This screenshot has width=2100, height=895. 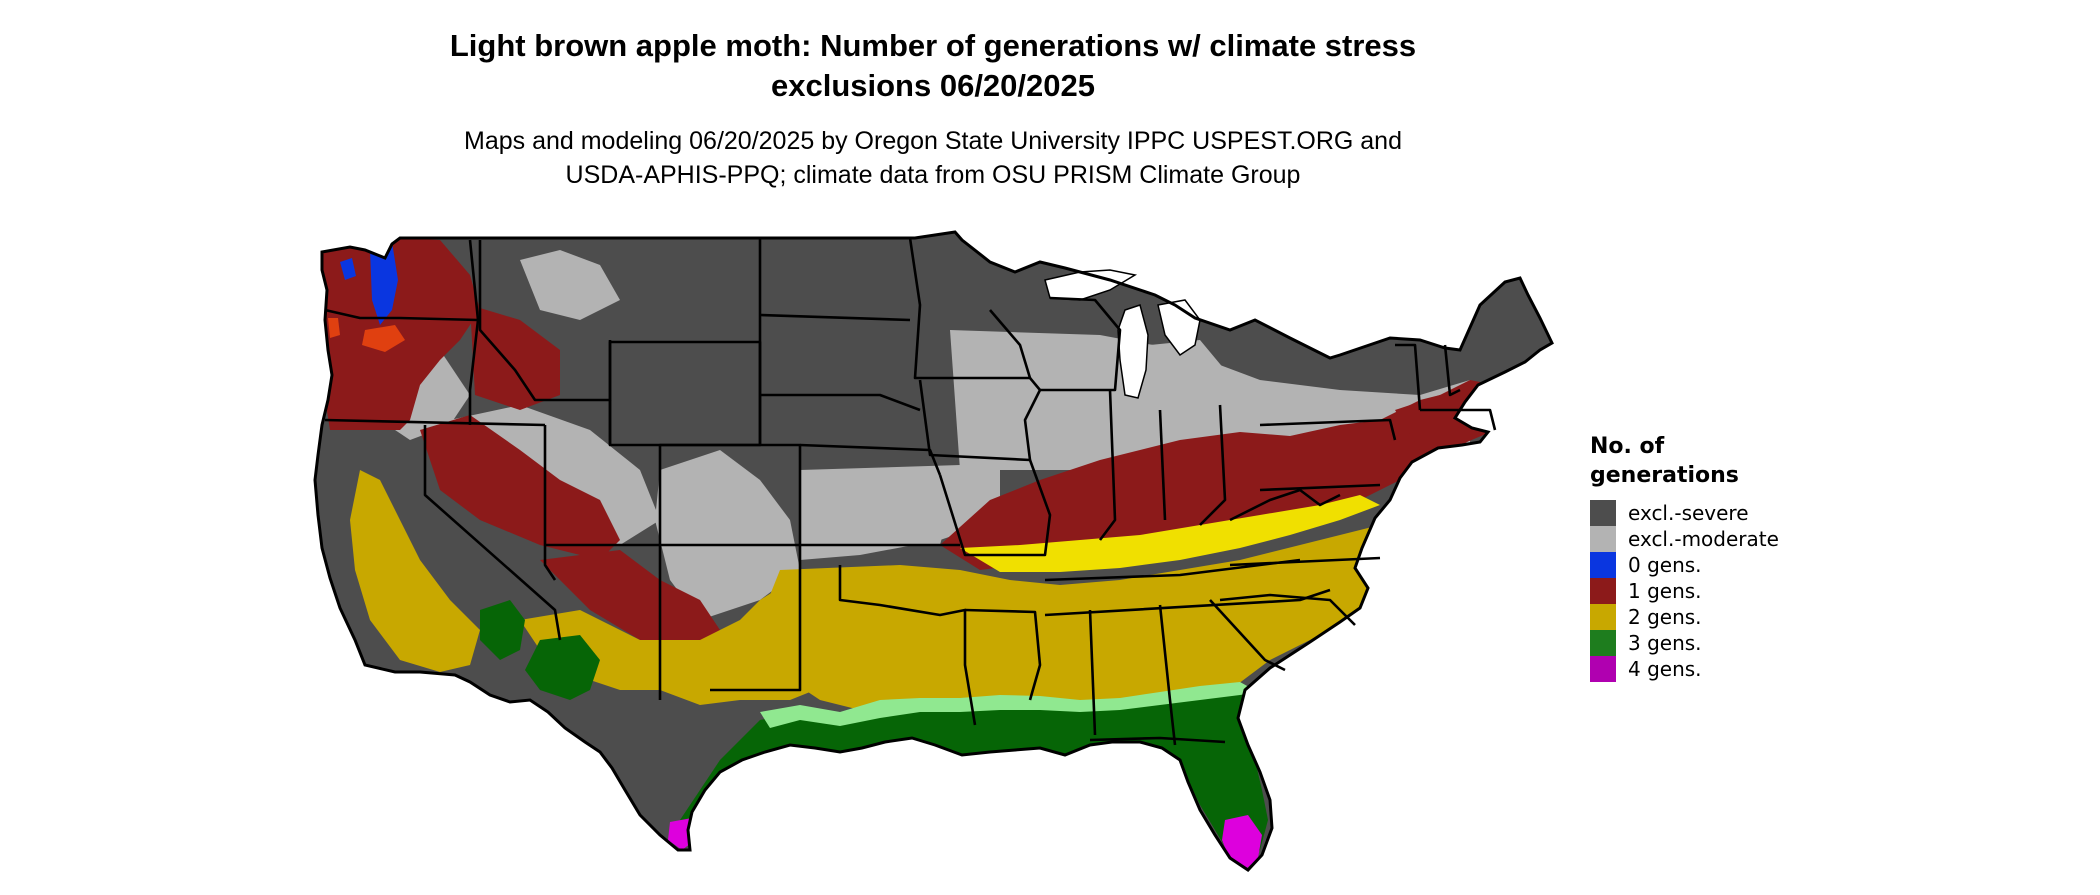 I want to click on legend-label: 1 gens., so click(x=1665, y=591).